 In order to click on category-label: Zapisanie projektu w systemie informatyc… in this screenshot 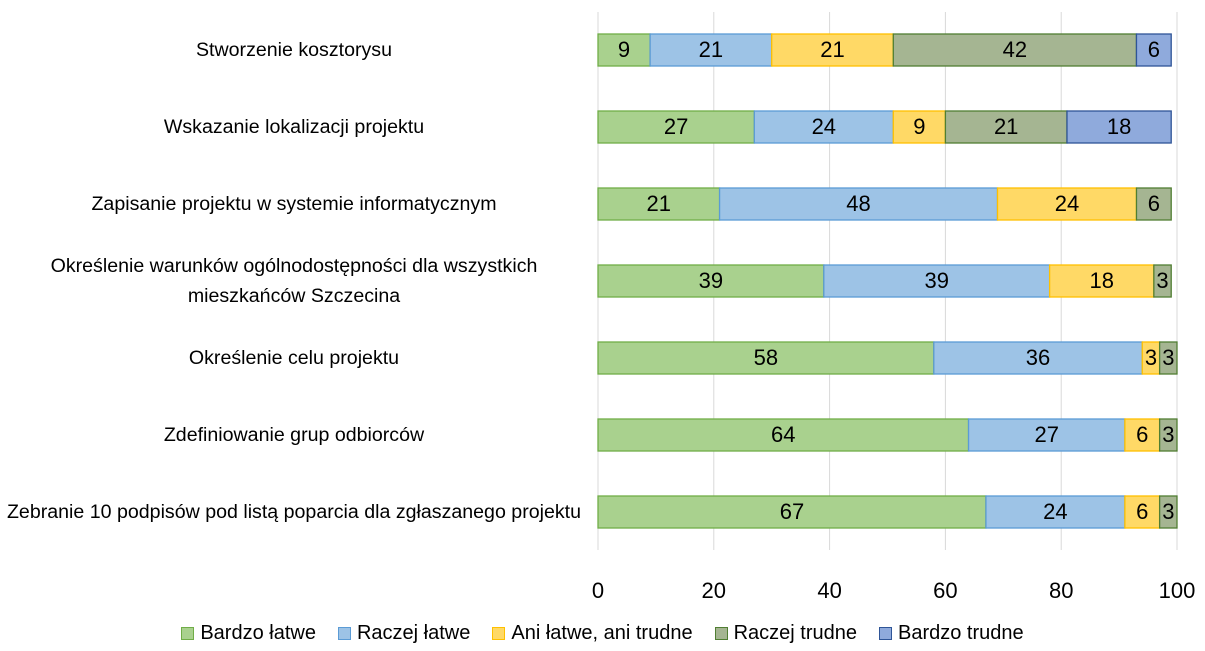, I will do `click(294, 204)`.